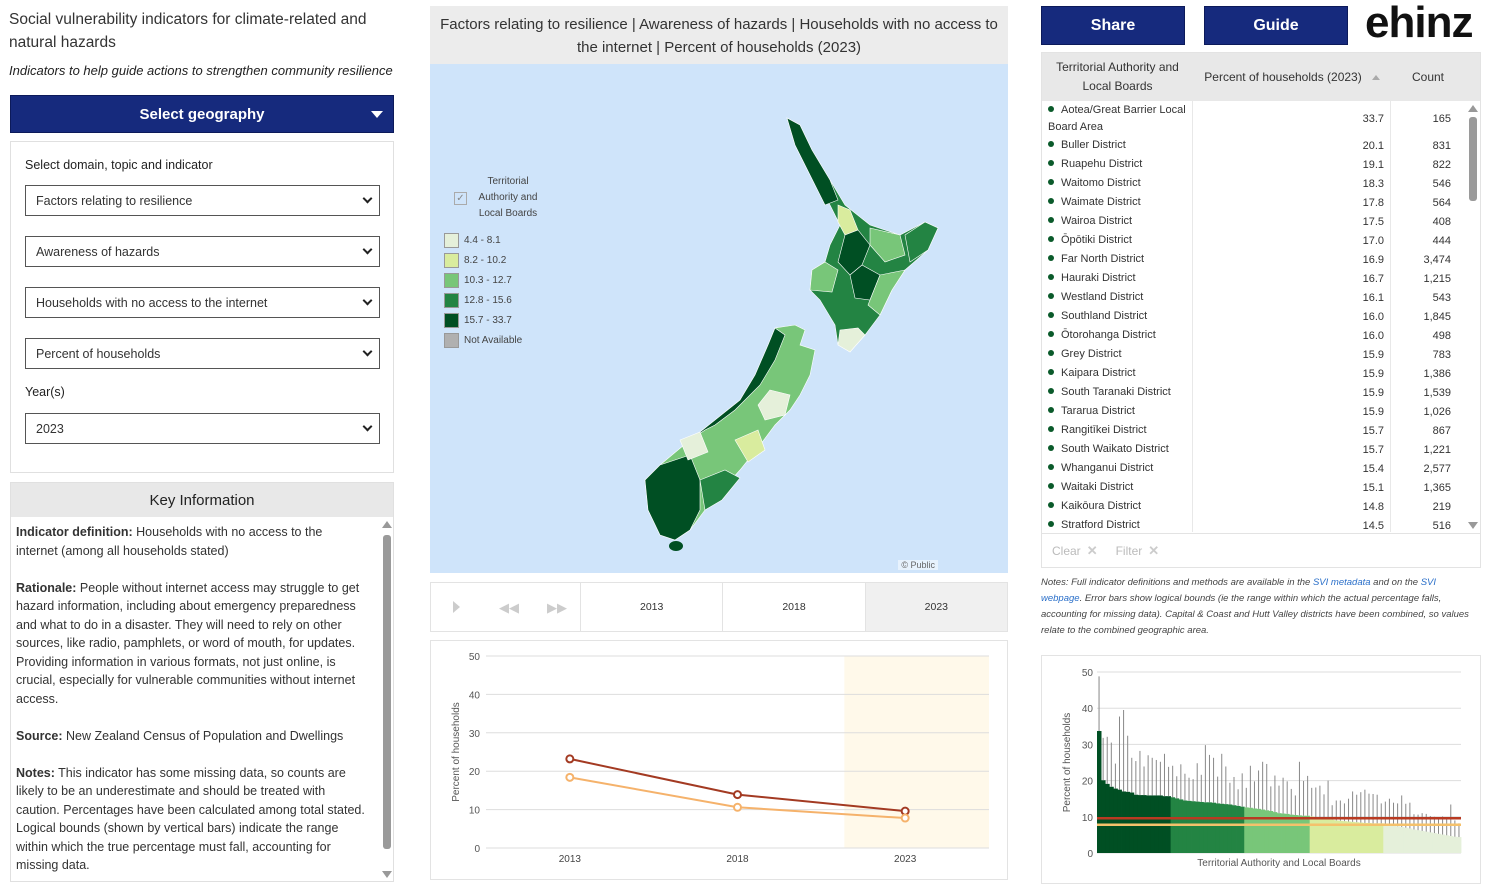 This screenshot has height=893, width=1490. I want to click on domain-select: Factors relating to resilience, so click(202, 200).